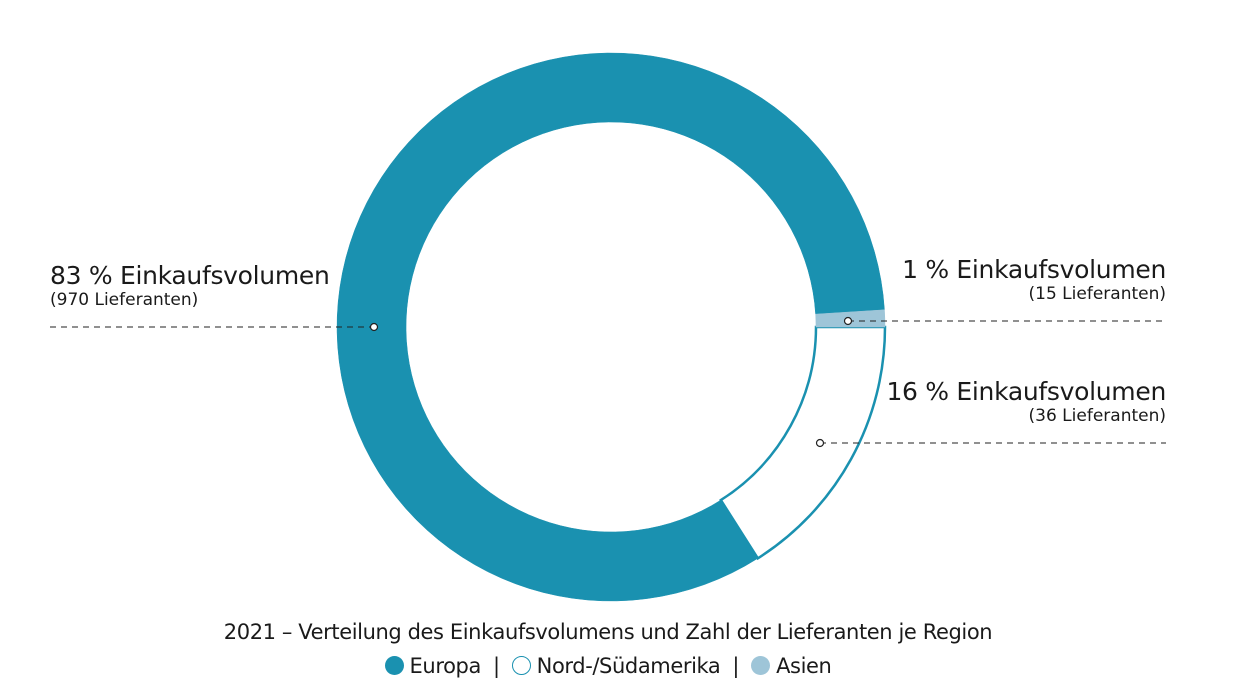 This screenshot has height=697, width=1235. I want to click on legend-label-europa: Europa, so click(445, 666).